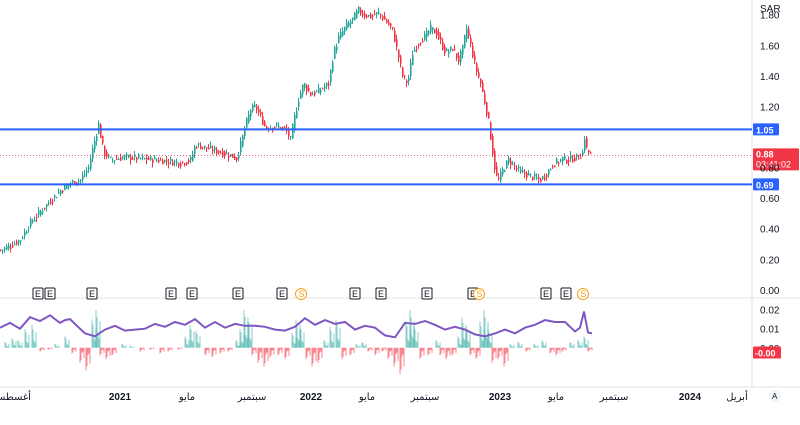 The width and height of the screenshot is (800, 425). I want to click on level-label: 0.69, so click(765, 185).